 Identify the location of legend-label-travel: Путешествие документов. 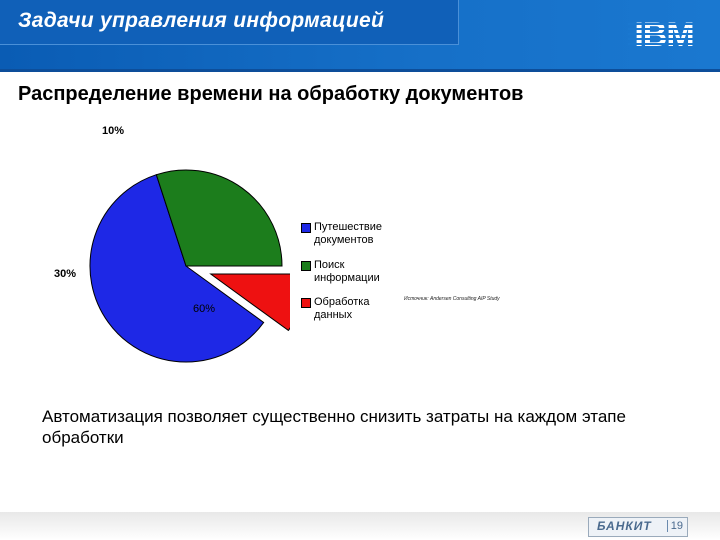
(348, 233).